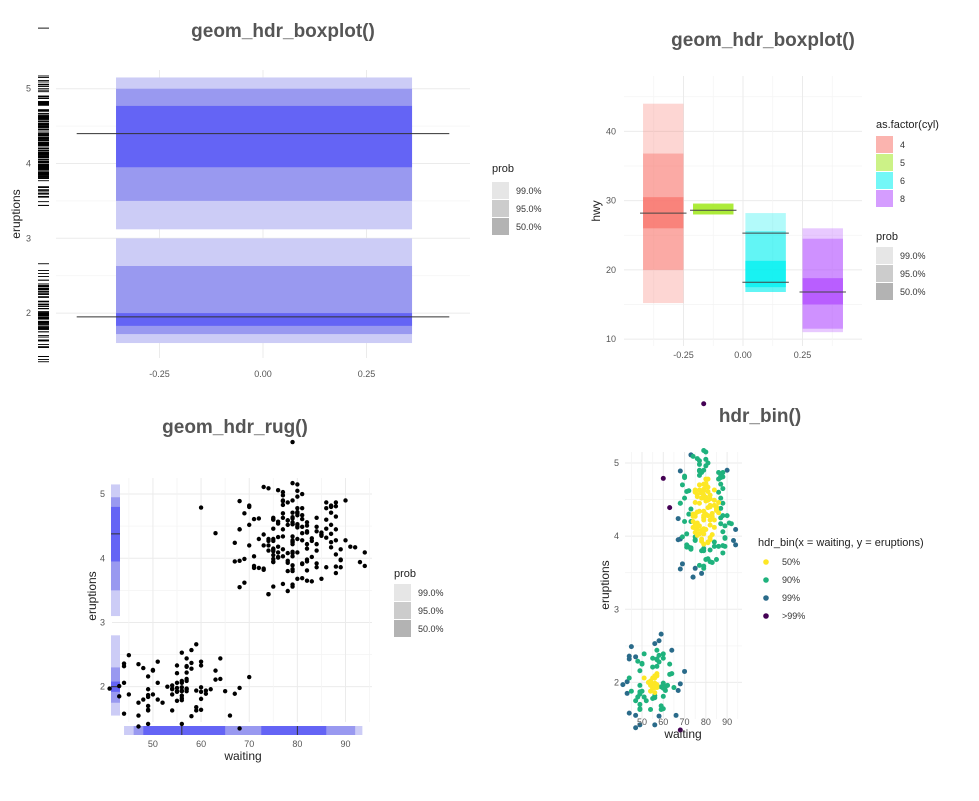  What do you see at coordinates (264, 136) in the screenshot?
I see `hdr-region-50.0%` at bounding box center [264, 136].